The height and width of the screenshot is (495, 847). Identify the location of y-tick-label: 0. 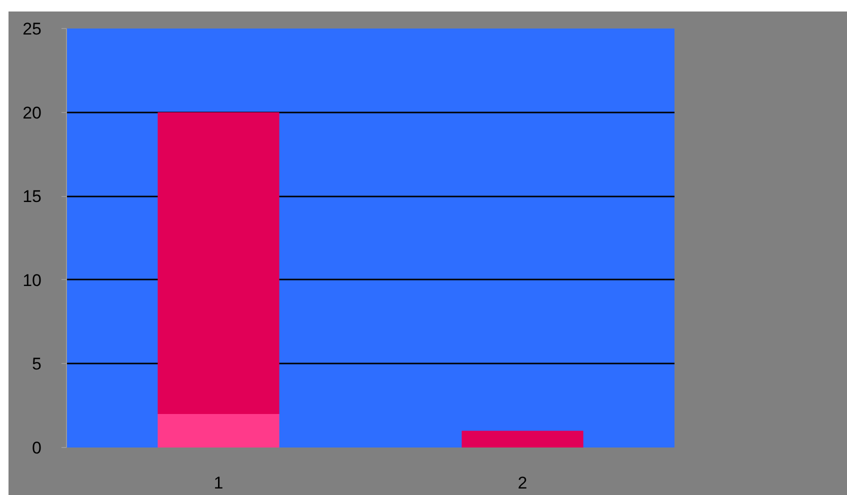
(37, 448).